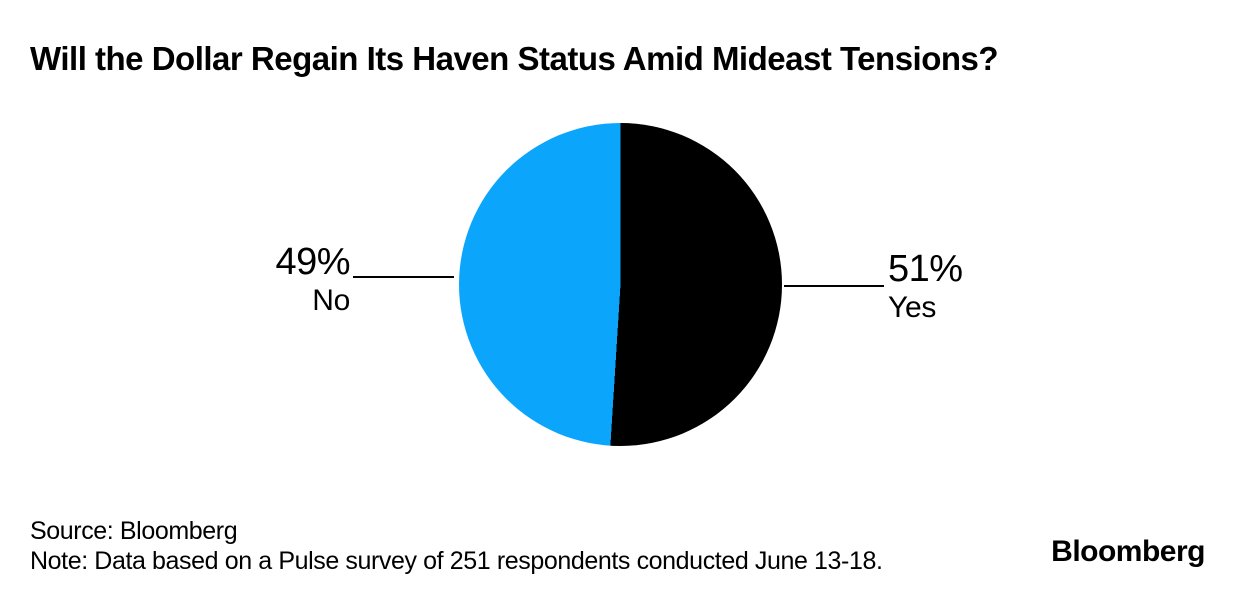 Image resolution: width=1240 pixels, height=602 pixels. I want to click on callout-no-percent: 49%, so click(312, 262).